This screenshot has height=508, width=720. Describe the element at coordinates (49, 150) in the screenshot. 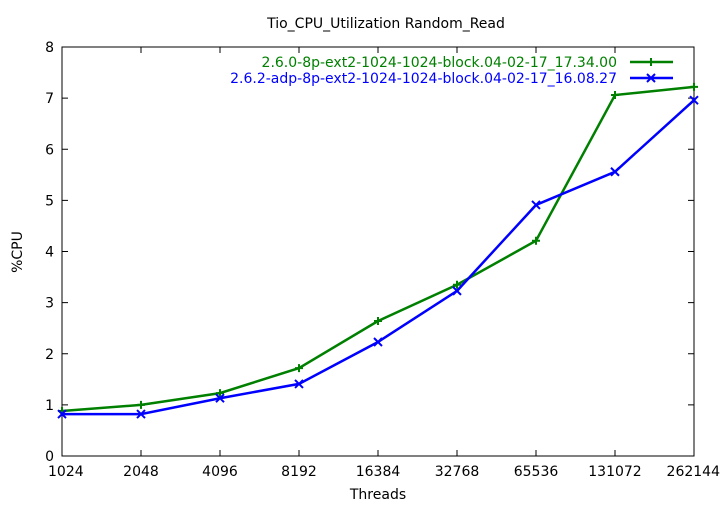

I see `y-tick-label: 6` at that location.